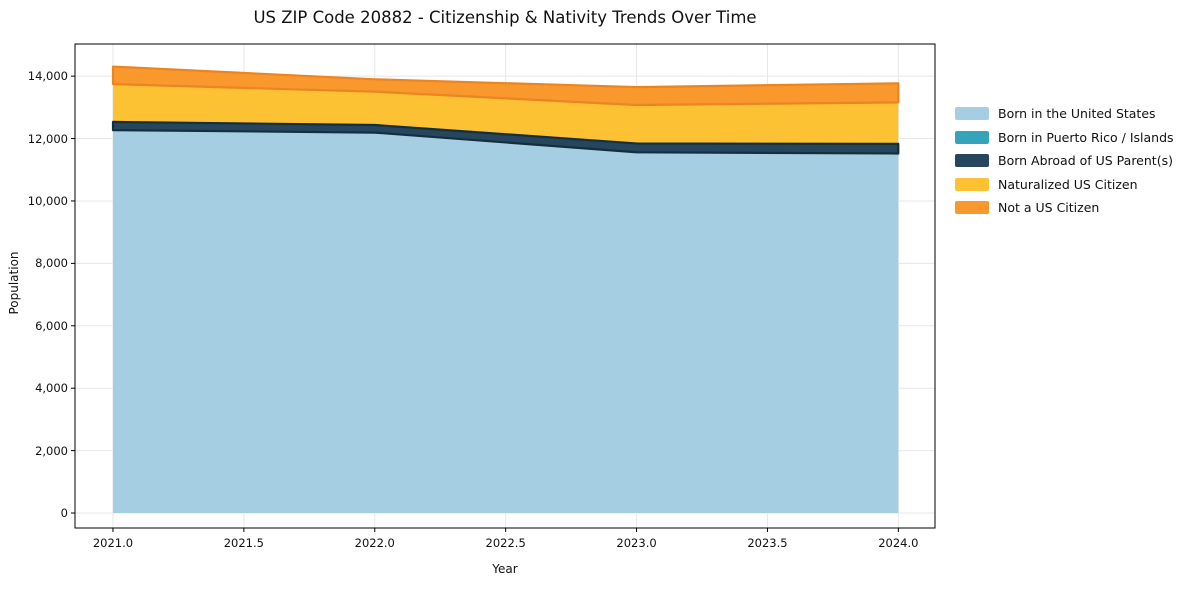 This screenshot has height=590, width=1189. What do you see at coordinates (1077, 114) in the screenshot?
I see `legend-label: Born in the United States` at bounding box center [1077, 114].